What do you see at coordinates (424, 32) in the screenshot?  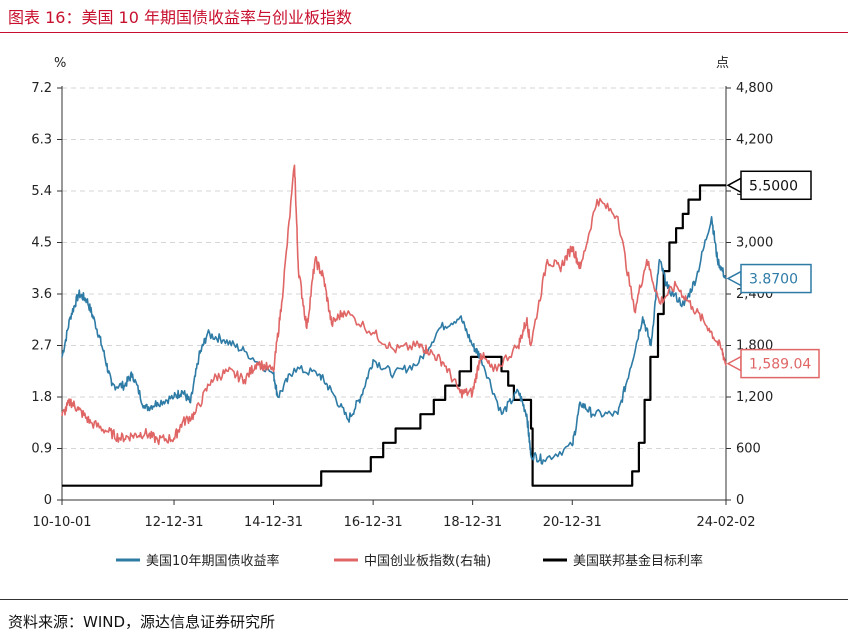 I see `header-rule` at bounding box center [424, 32].